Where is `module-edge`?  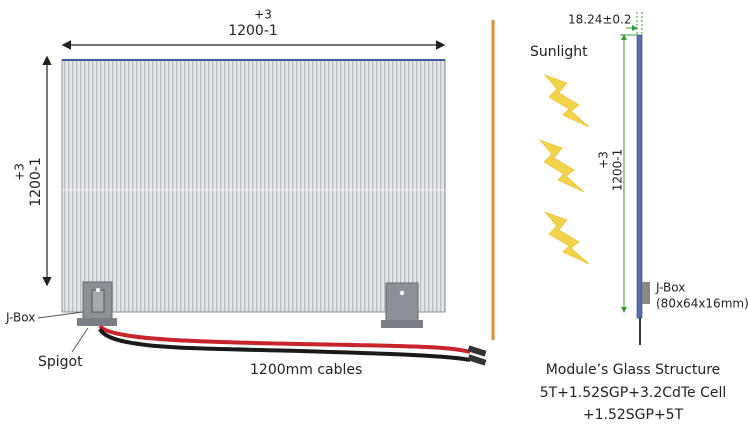
module-edge is located at coordinates (639, 176).